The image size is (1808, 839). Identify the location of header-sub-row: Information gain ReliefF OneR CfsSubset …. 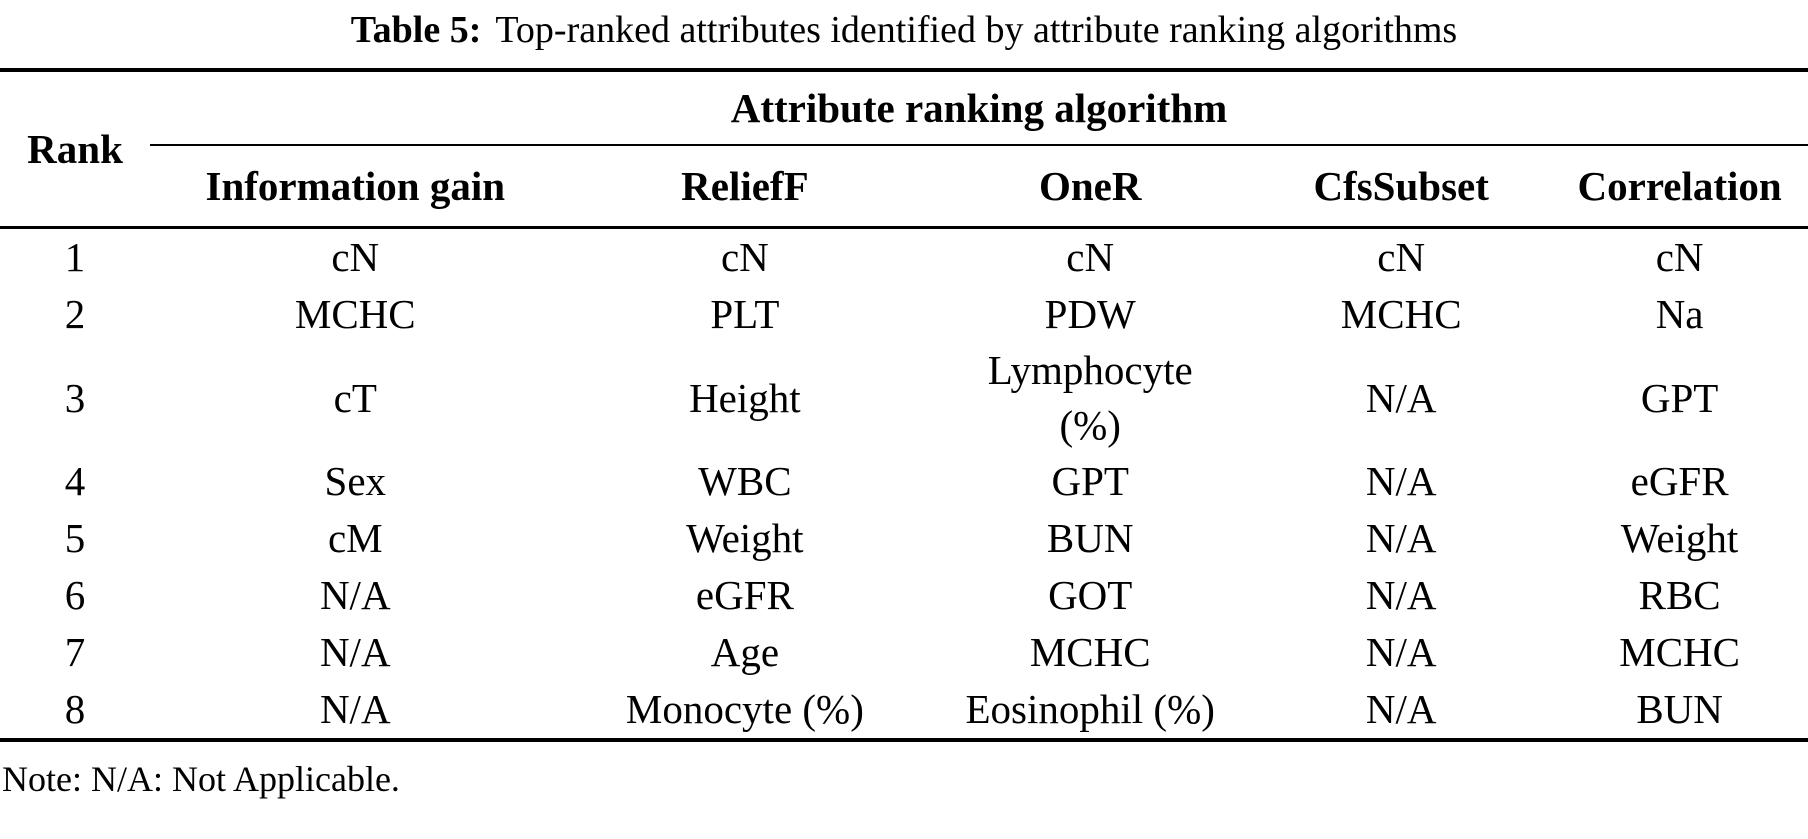
(904, 187).